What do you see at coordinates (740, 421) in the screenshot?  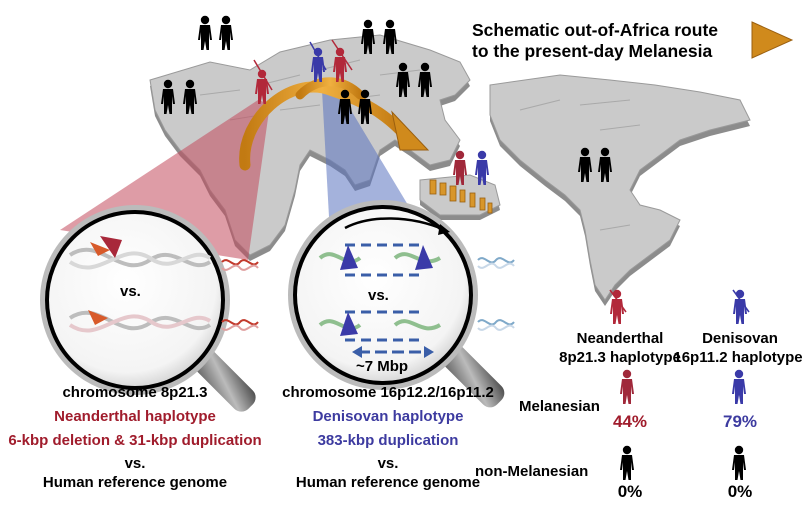 I see `melanesian-denisovan-pct: 79%` at bounding box center [740, 421].